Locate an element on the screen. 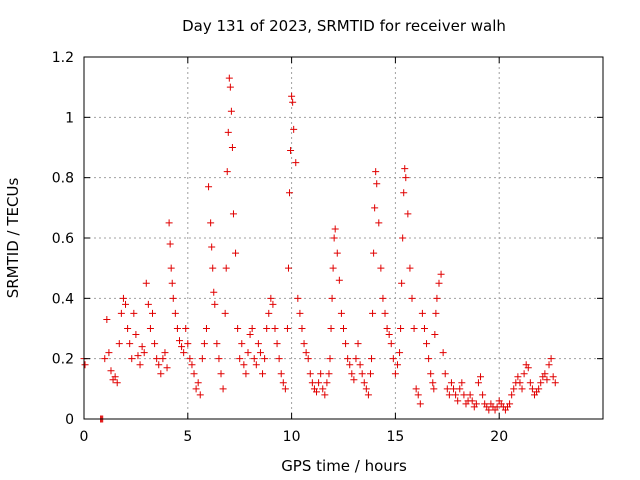  x-tick-label: 10 is located at coordinates (292, 437).